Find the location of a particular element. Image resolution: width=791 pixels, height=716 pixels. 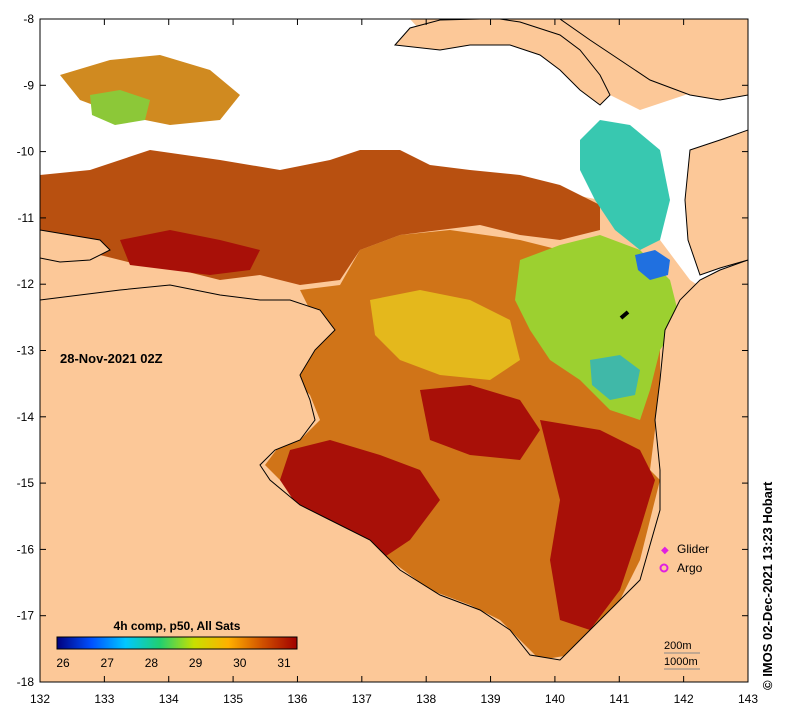

nw-green-patch is located at coordinates (120, 107).